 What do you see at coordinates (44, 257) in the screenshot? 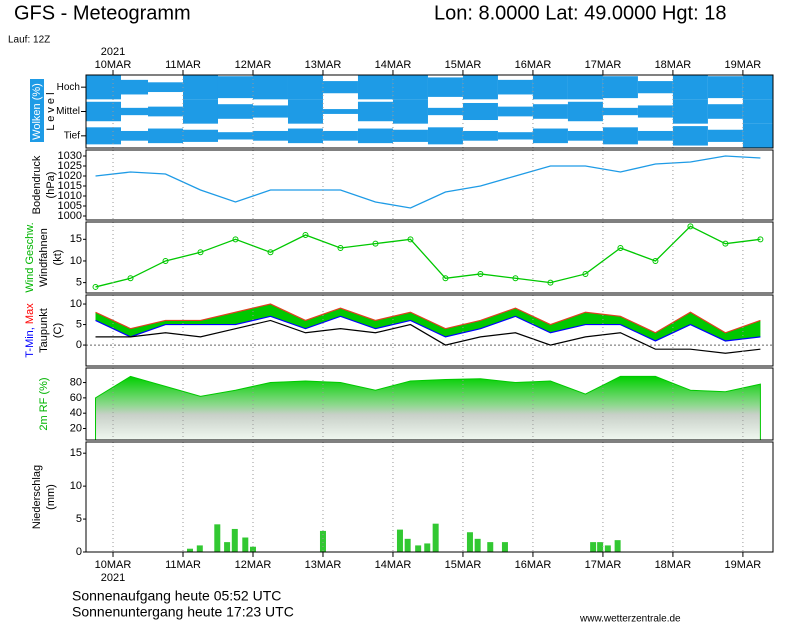
I see `y-axis-label: Windfahnen` at bounding box center [44, 257].